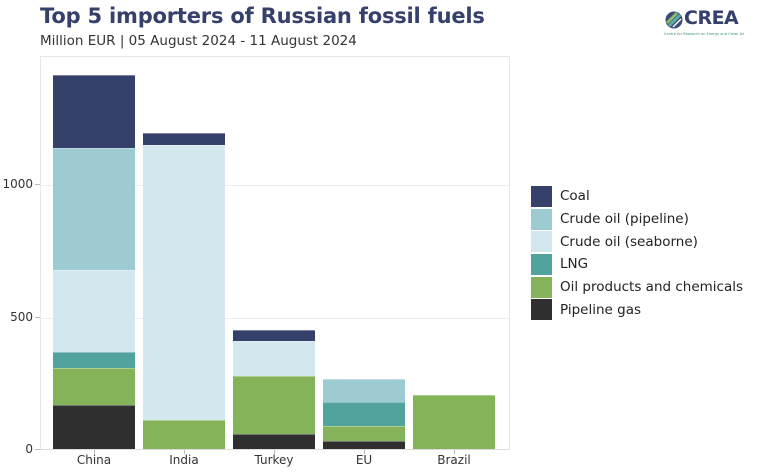  What do you see at coordinates (21, 316) in the screenshot?
I see `y-tick-label: 500` at bounding box center [21, 316].